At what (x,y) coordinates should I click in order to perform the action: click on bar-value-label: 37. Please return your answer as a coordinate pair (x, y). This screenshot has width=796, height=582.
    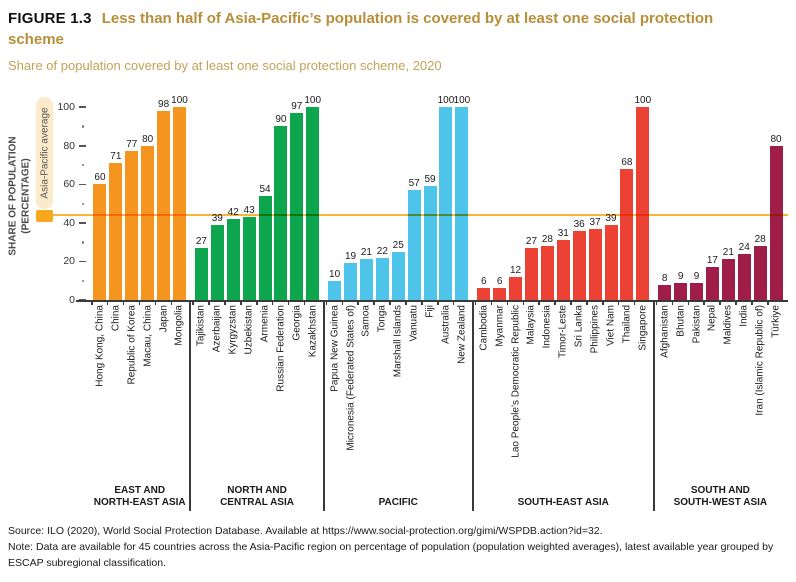
    Looking at the image, I should click on (595, 222).